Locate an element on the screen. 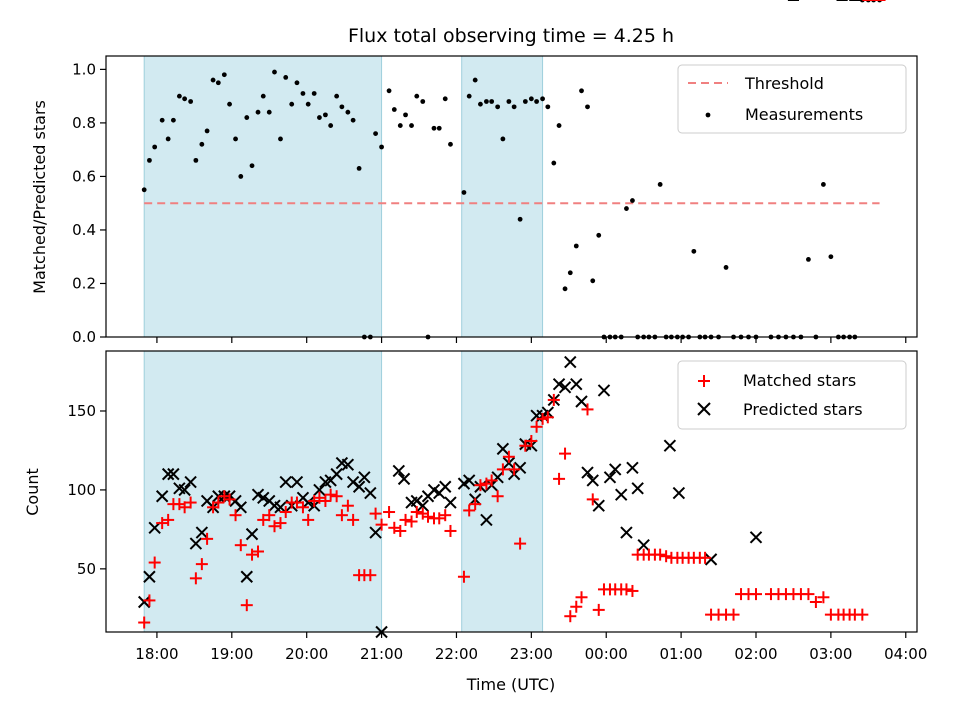 This screenshot has width=960, height=720. legend-measurements-label: Measurements is located at coordinates (804, 114).